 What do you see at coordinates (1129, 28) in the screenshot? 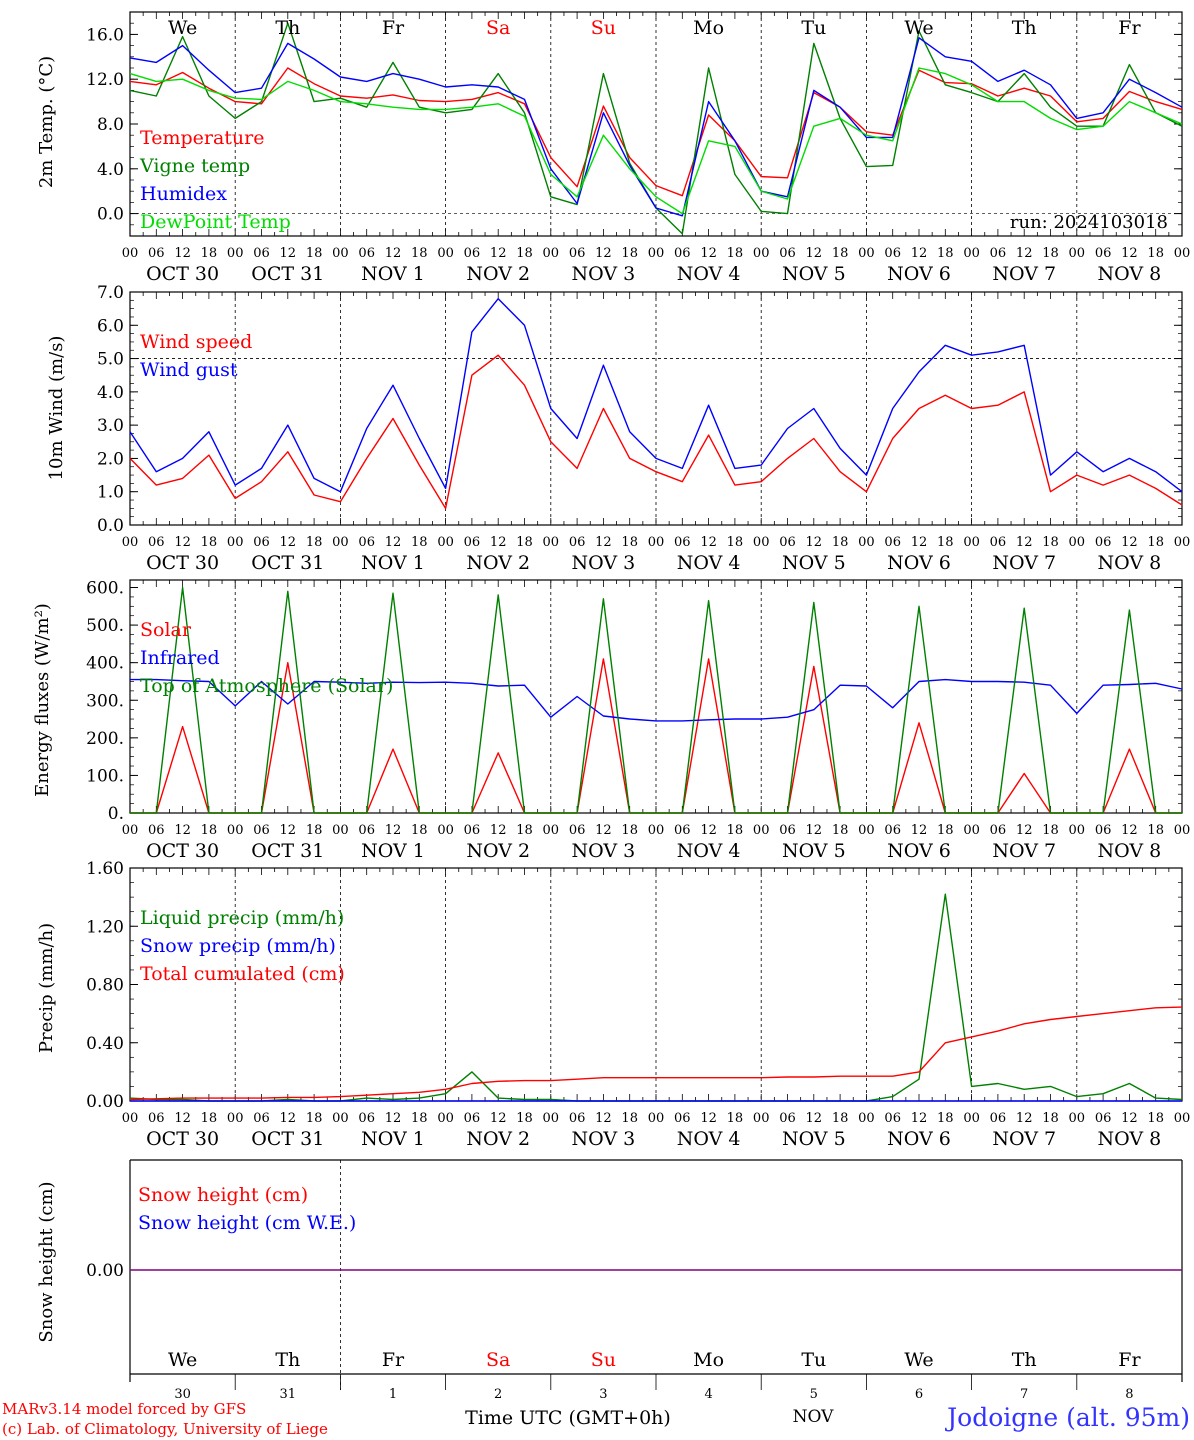
I see `weekday-label: Fr` at bounding box center [1129, 28].